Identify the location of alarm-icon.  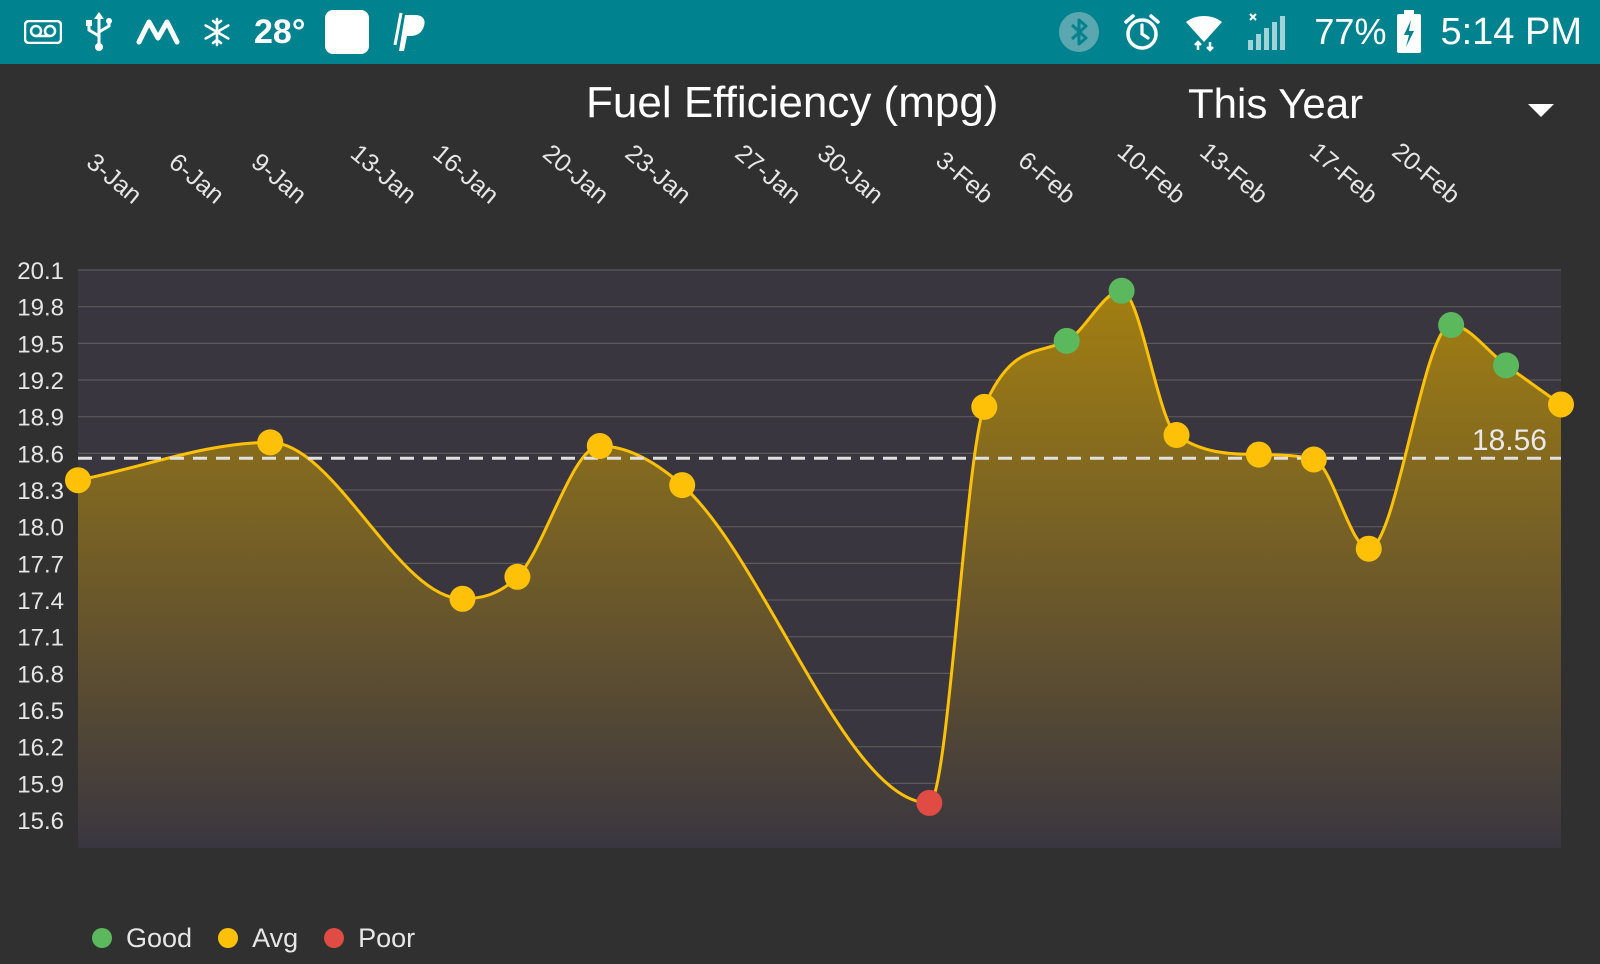
(1142, 32).